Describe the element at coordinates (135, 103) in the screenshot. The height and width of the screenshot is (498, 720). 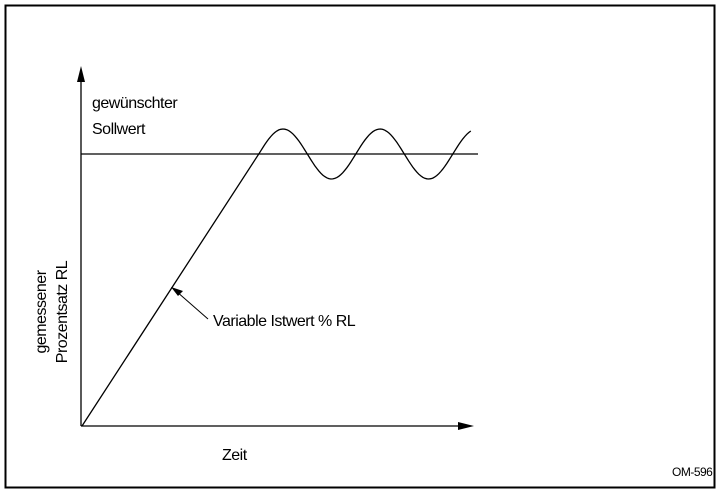
I see `setpoint-label: gewünschter` at that location.